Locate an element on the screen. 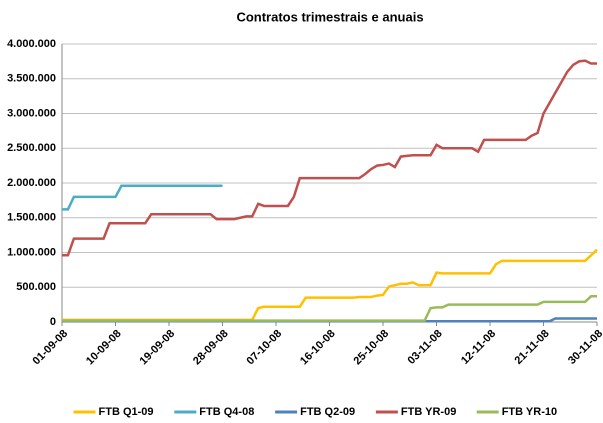  y-tick-label: 3.500.000 is located at coordinates (31, 79).